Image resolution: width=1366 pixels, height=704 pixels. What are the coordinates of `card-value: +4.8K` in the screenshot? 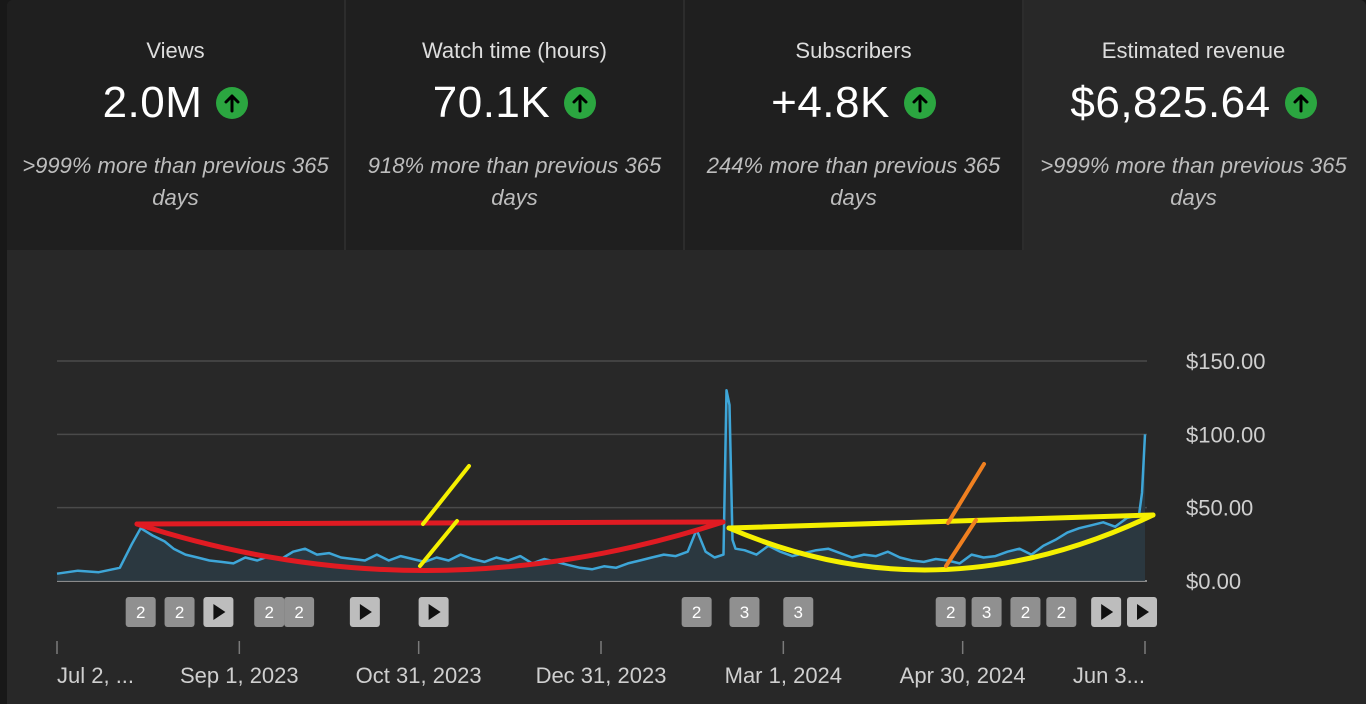 It's located at (830, 102).